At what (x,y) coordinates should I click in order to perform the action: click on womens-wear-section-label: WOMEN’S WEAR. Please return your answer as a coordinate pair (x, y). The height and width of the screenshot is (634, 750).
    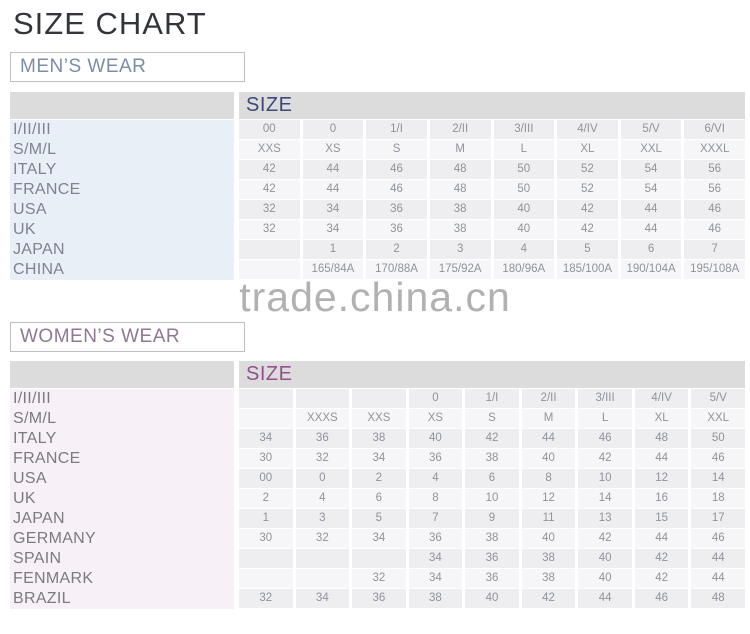
    Looking at the image, I should click on (127, 337).